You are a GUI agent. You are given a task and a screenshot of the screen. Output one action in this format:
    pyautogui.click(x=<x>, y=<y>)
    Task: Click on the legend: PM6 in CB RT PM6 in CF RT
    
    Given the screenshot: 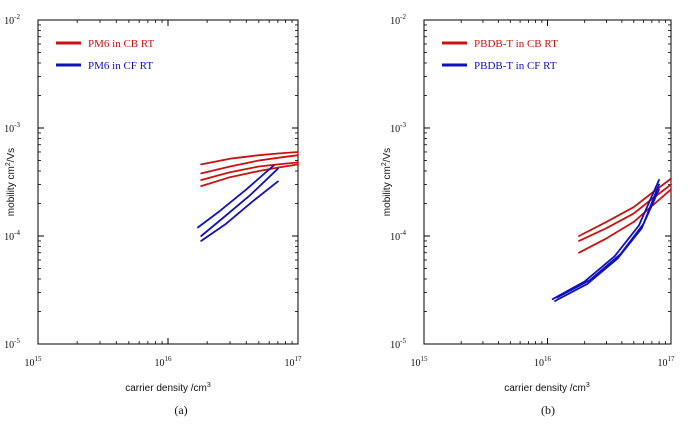 What is the action you would take?
    pyautogui.click(x=105, y=55)
    